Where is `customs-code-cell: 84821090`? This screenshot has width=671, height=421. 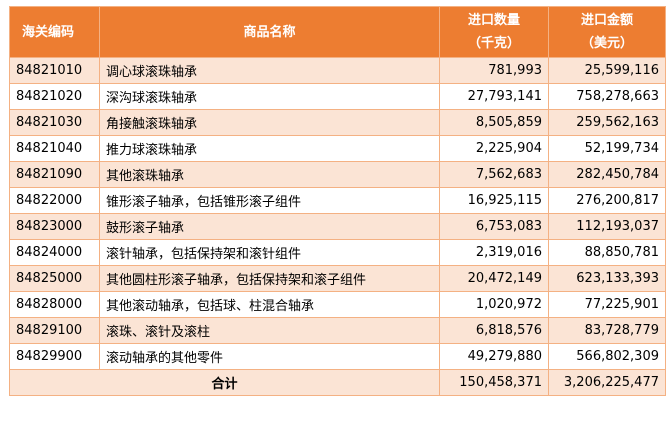
customs-code-cell: 84821090 is located at coordinates (54, 174).